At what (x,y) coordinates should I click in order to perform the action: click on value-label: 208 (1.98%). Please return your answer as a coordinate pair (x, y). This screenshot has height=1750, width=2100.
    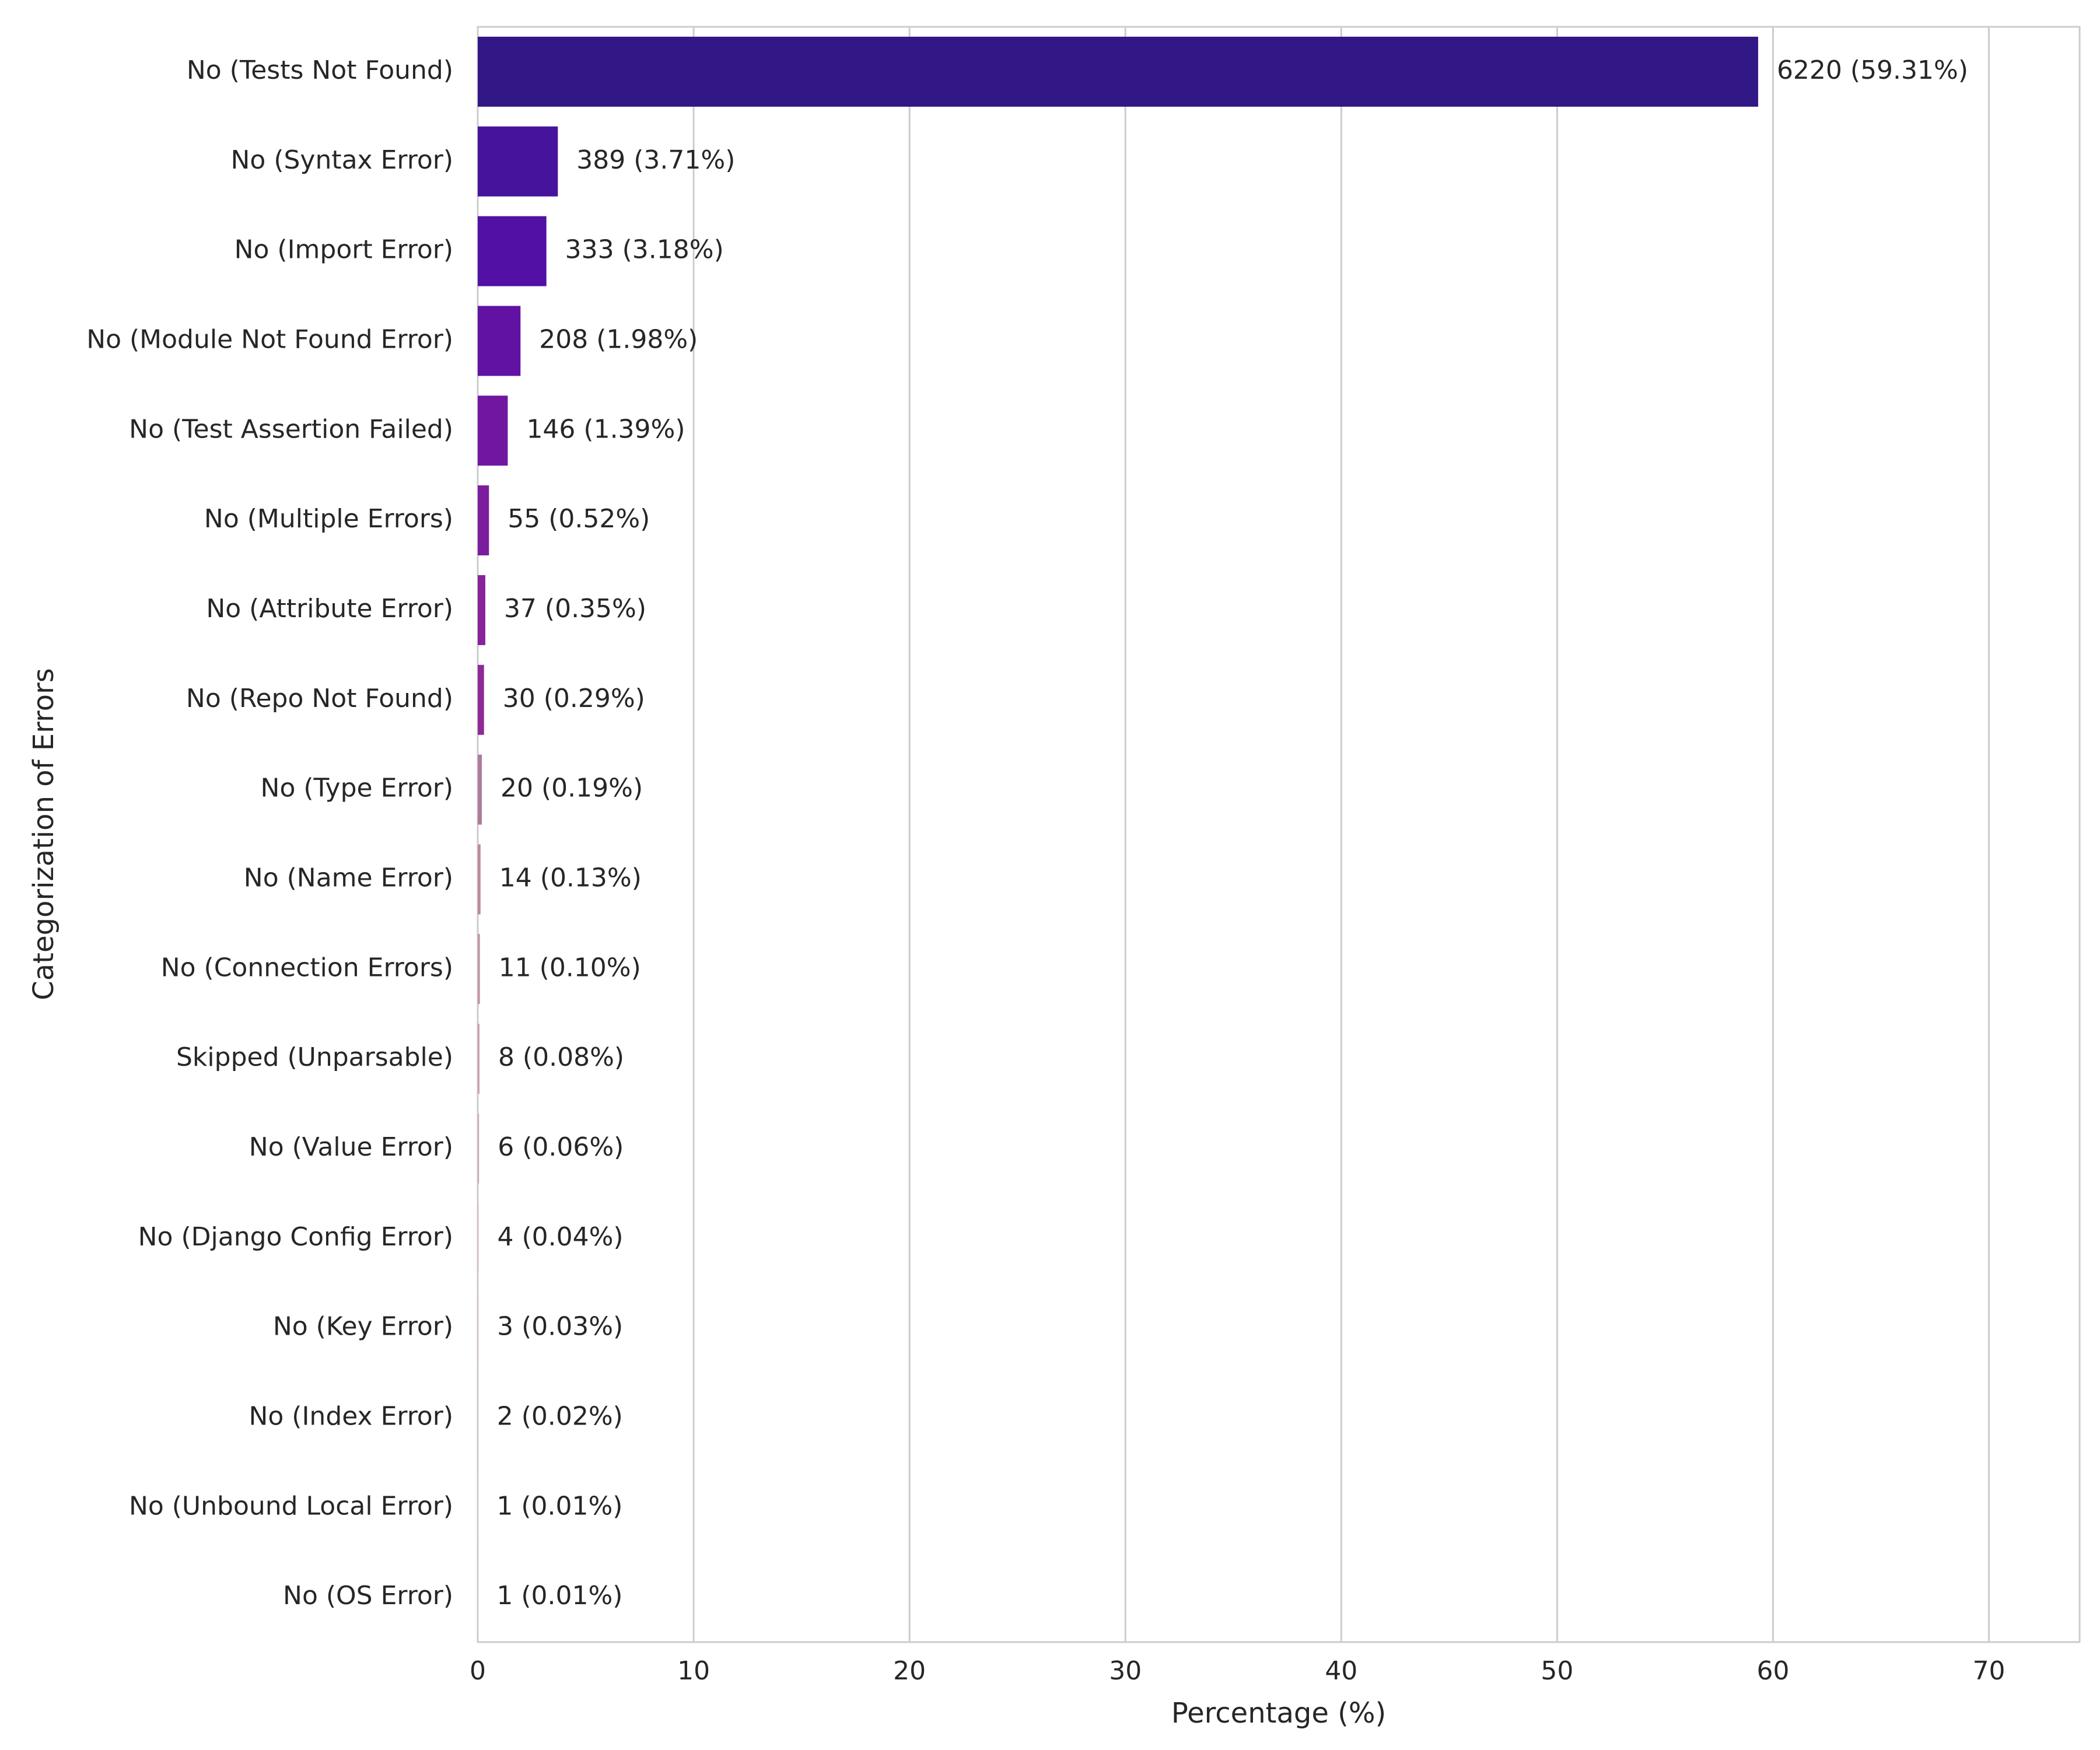
    Looking at the image, I should click on (618, 339).